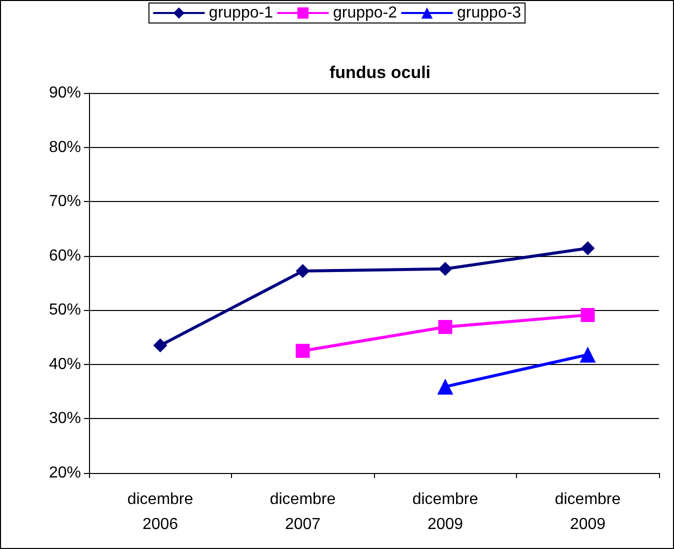 The width and height of the screenshot is (674, 549). What do you see at coordinates (303, 512) in the screenshot?
I see `x-tick-label: dicembre 2007` at bounding box center [303, 512].